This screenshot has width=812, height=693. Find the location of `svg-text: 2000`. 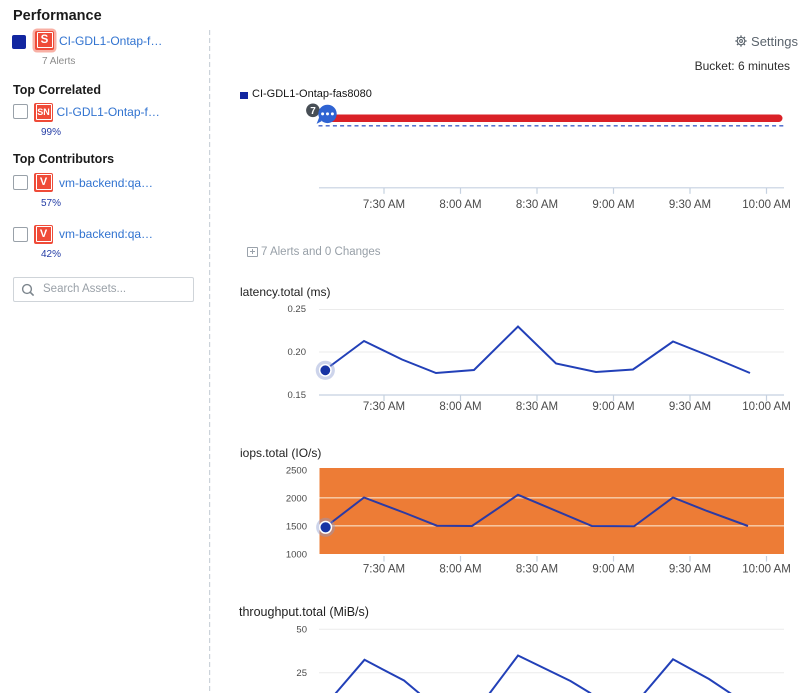

svg-text: 2000 is located at coordinates (296, 498).